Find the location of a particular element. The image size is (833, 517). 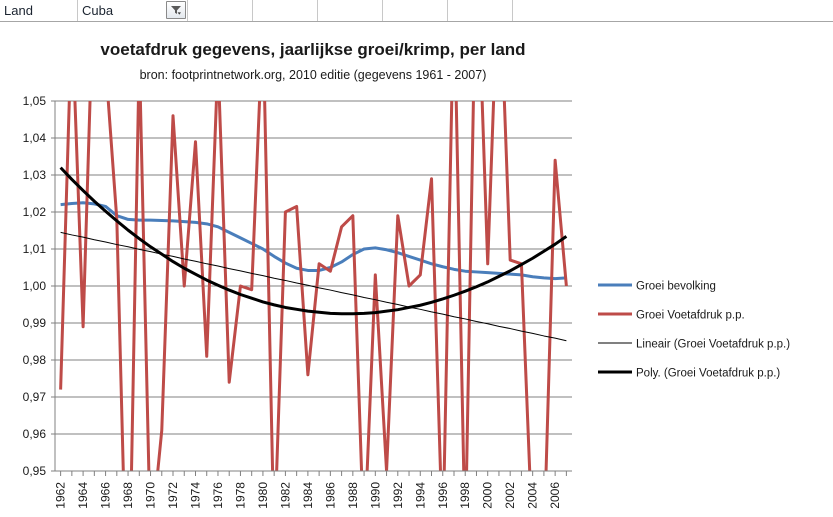

y-axis-tick-label: 1,05 is located at coordinates (35, 101).